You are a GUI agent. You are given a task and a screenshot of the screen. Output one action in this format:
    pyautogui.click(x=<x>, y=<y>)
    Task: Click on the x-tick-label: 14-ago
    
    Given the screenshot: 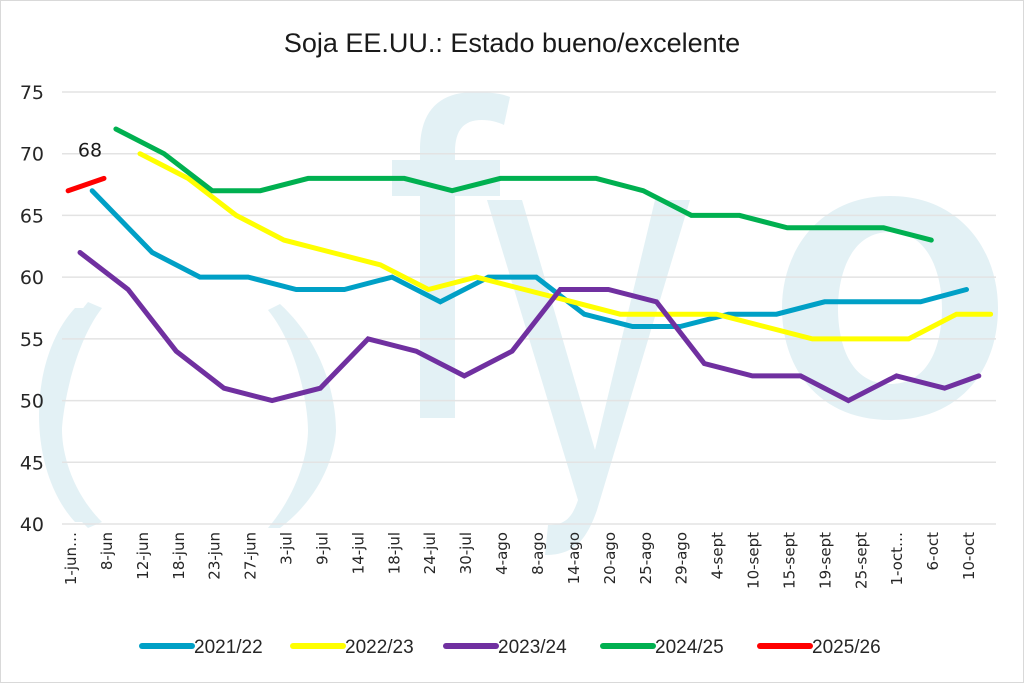 What is the action you would take?
    pyautogui.click(x=574, y=558)
    